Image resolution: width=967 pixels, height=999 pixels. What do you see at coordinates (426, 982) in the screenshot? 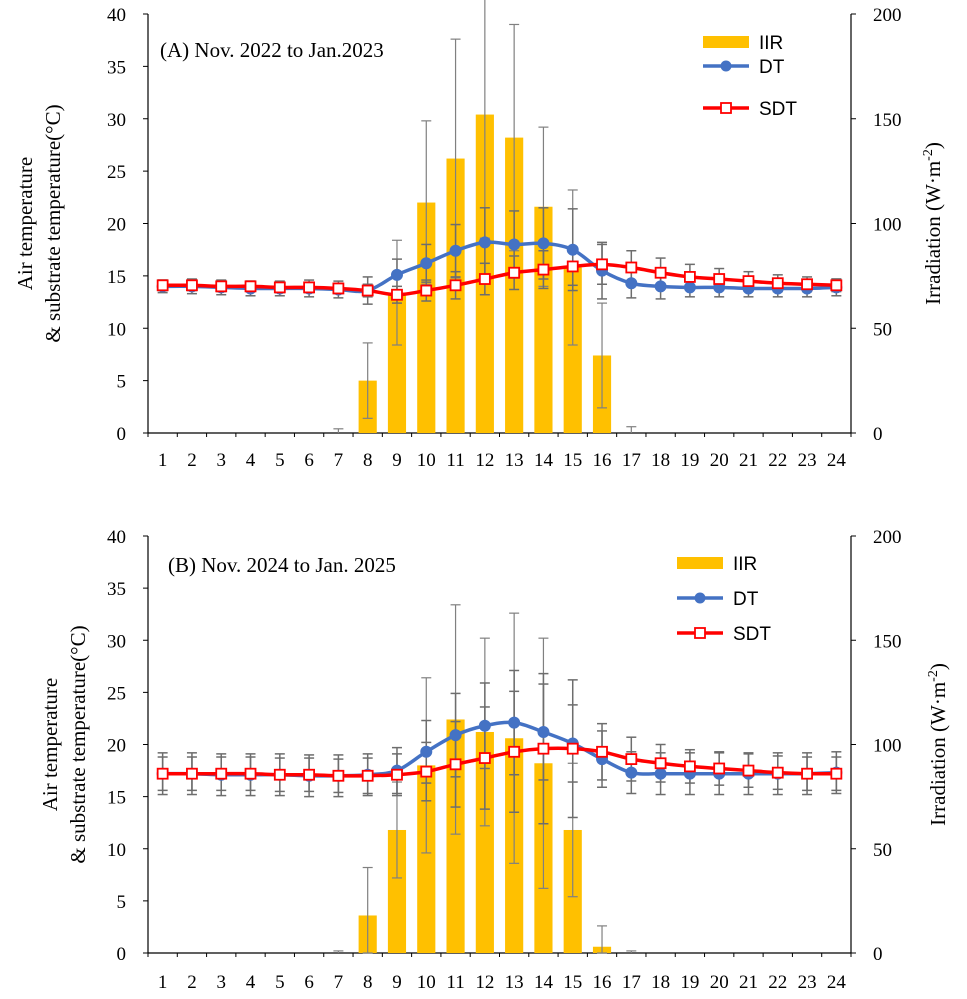
I see `x-tick-label: 10` at bounding box center [426, 982].